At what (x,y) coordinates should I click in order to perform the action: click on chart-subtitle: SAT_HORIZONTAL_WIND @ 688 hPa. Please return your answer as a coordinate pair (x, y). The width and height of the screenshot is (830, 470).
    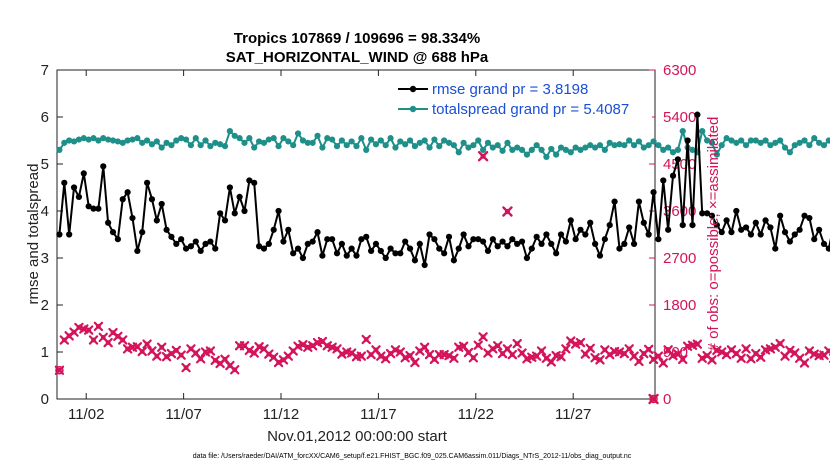
    Looking at the image, I should click on (357, 57).